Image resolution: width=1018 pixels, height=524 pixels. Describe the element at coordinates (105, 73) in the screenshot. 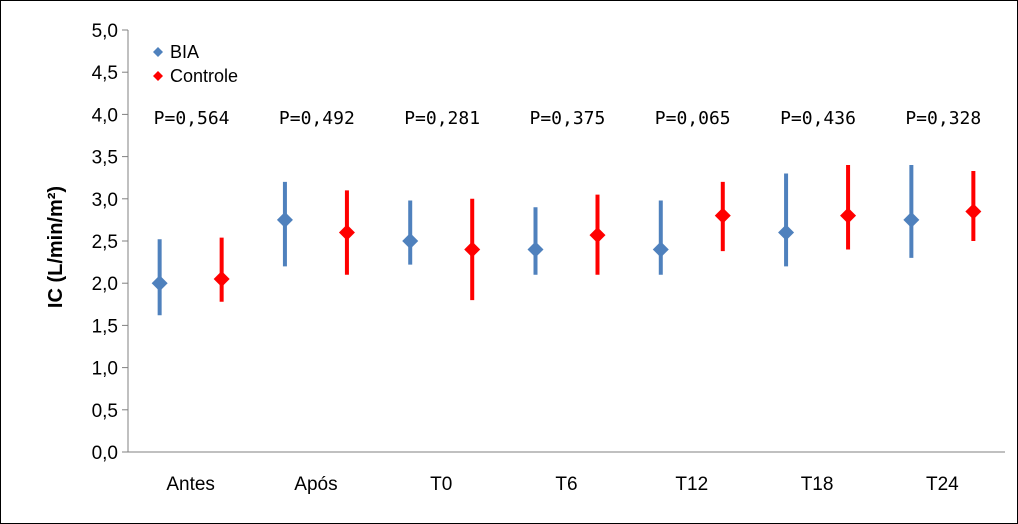

I see `y-tick-label: 4,5` at that location.